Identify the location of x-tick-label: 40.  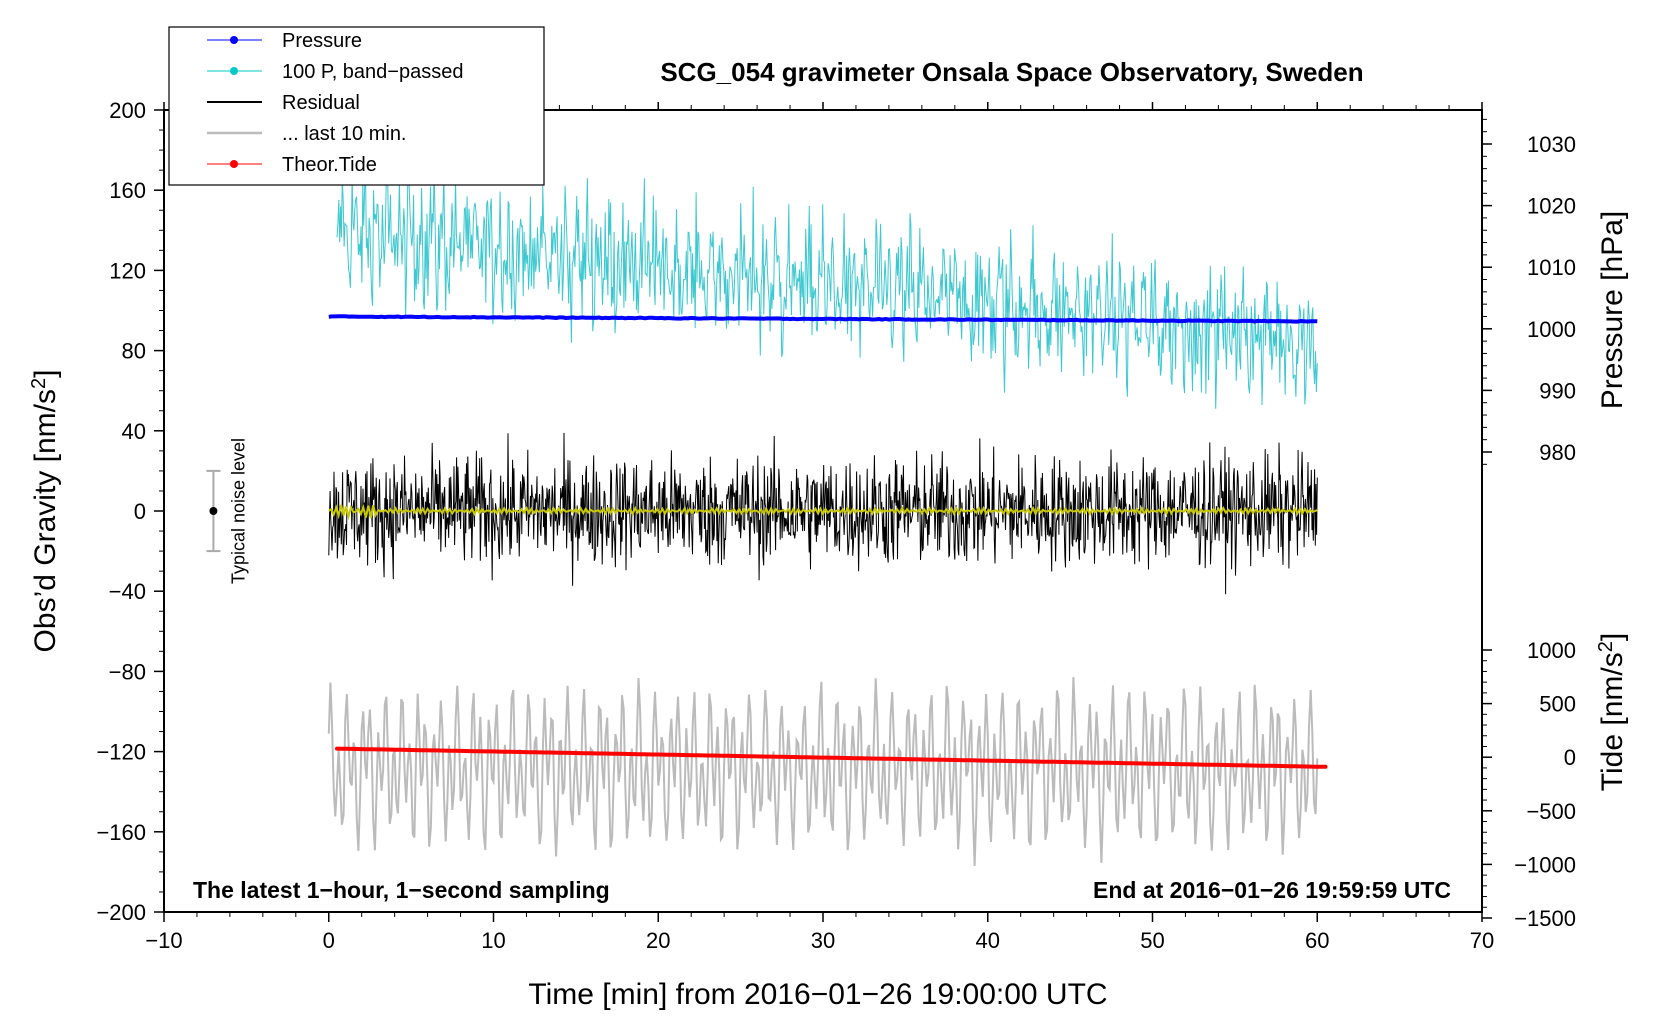
(988, 940).